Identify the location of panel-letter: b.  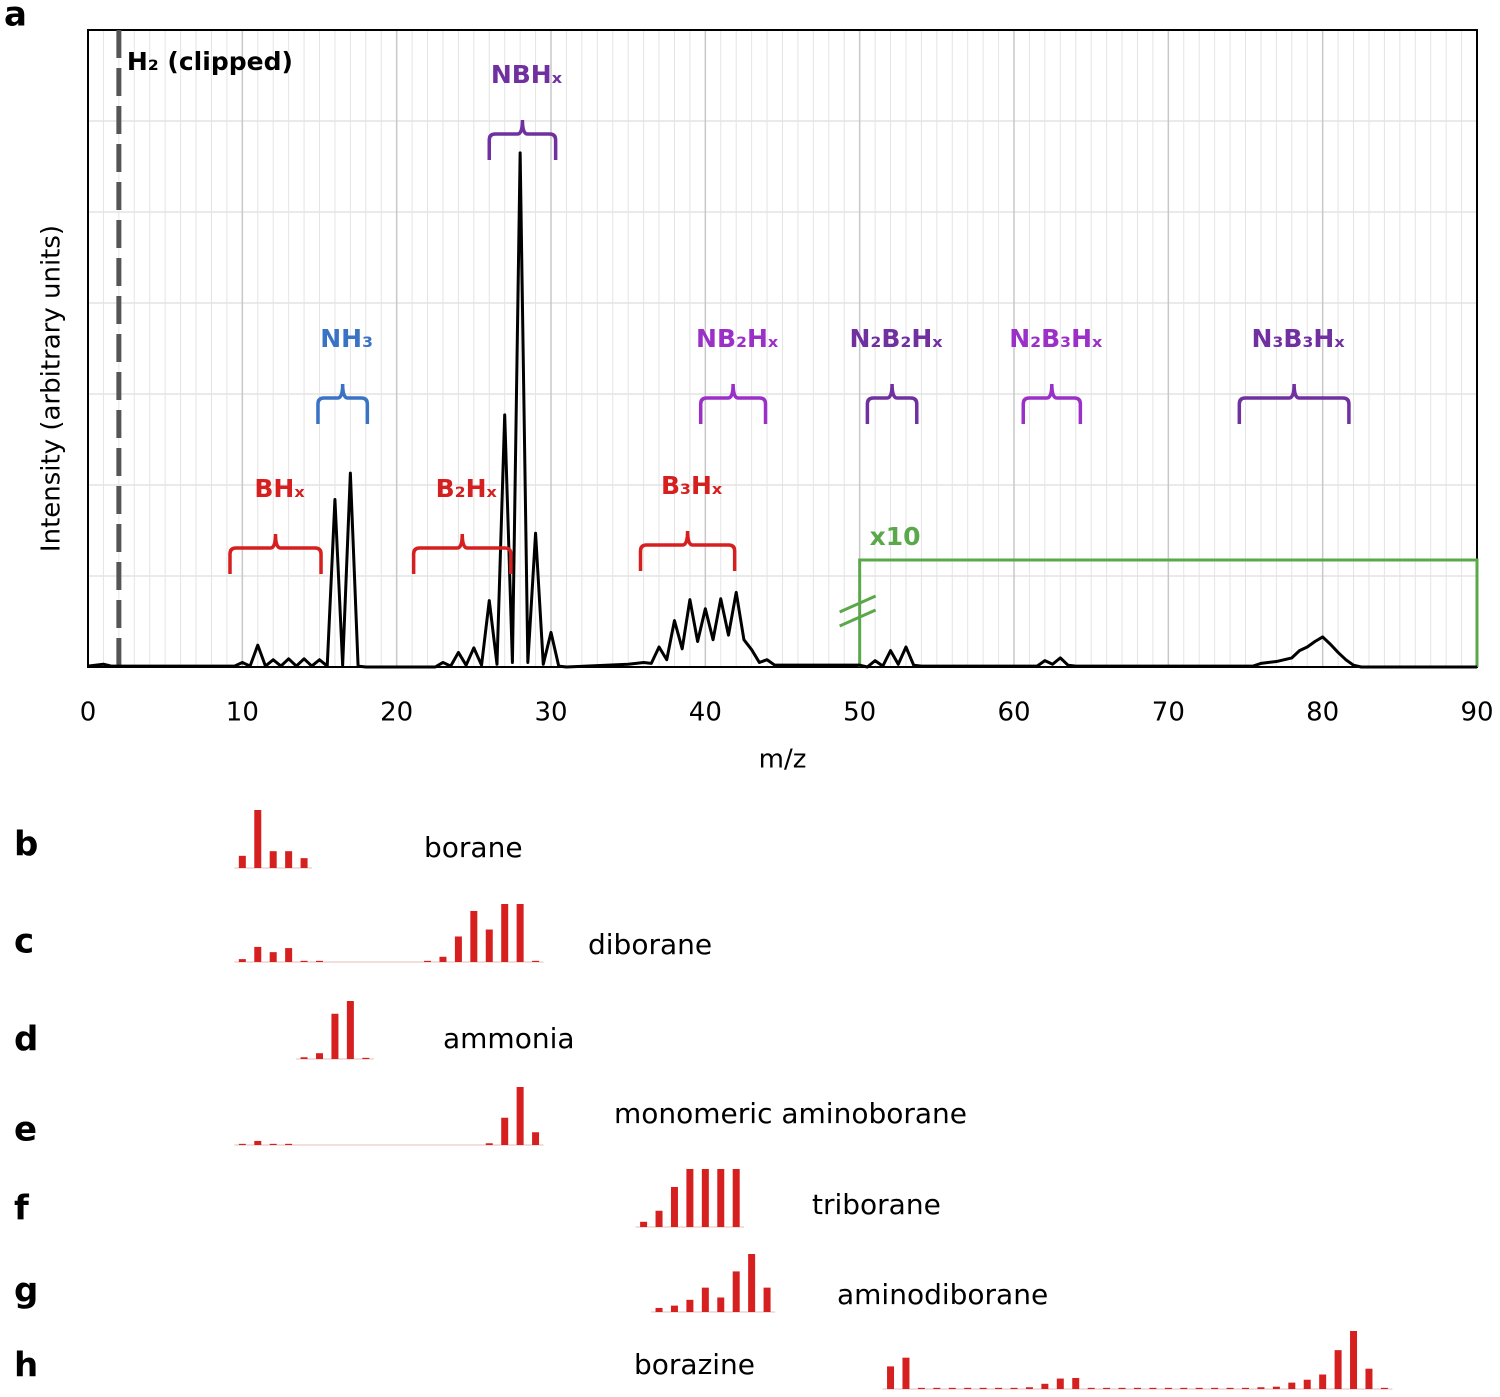
(26, 845).